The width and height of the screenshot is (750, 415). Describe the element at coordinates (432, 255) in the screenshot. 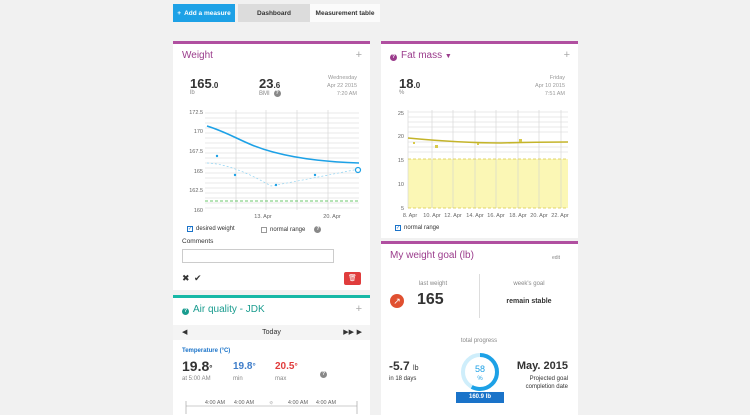

I see `weight-goal-title: My weight goal (lb)` at that location.